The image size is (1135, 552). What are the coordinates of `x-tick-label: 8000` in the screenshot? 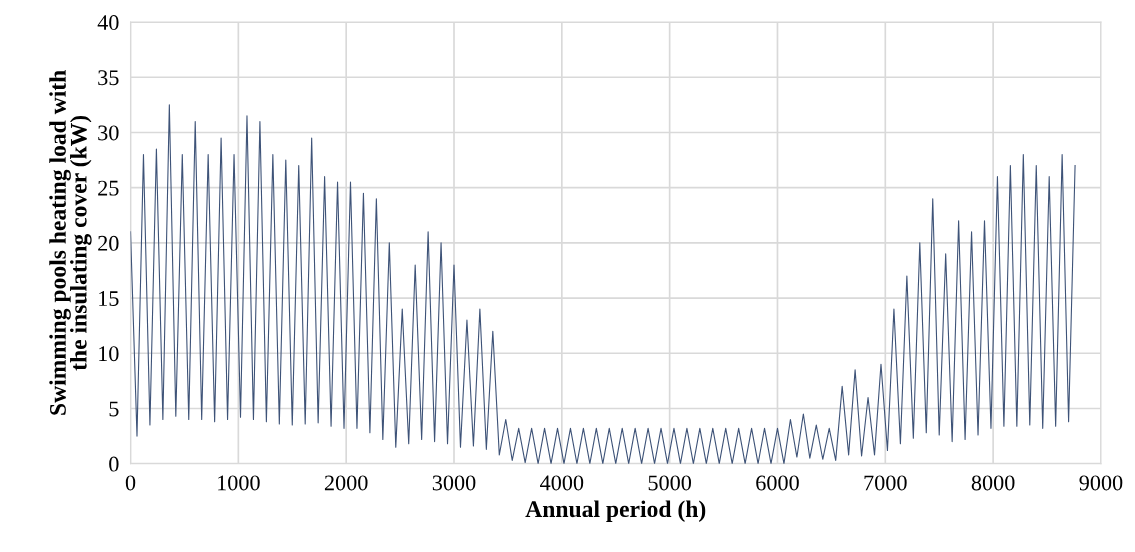 It's located at (993, 483).